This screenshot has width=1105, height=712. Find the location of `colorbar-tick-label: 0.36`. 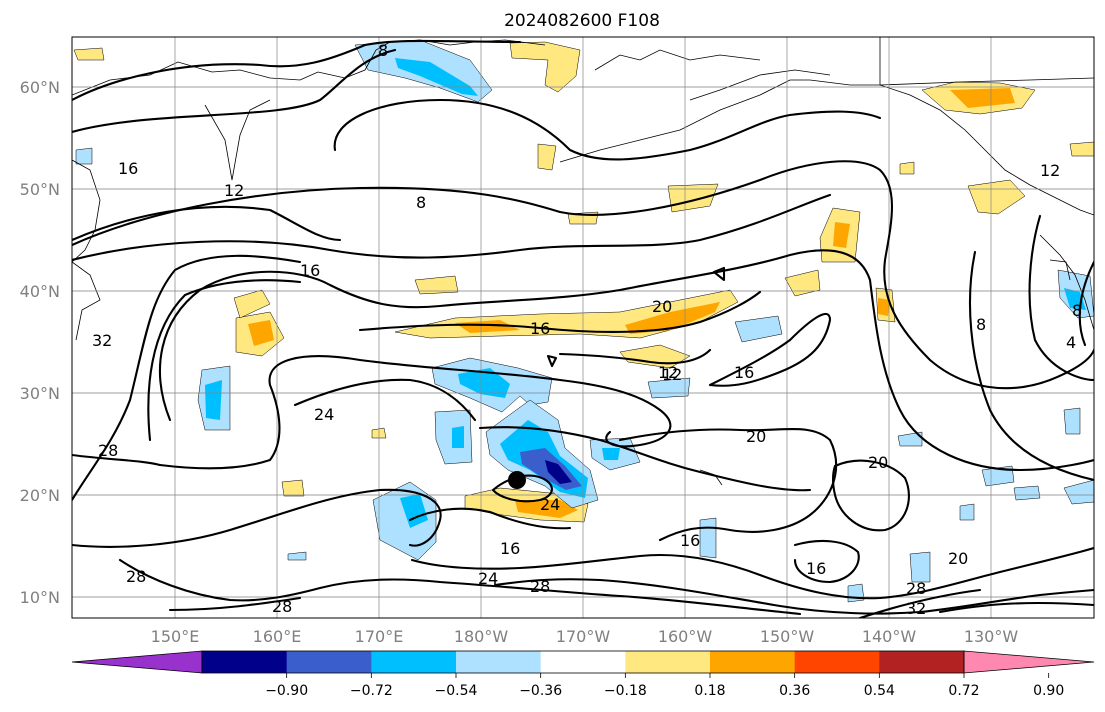

colorbar-tick-label: 0.36 is located at coordinates (794, 691).